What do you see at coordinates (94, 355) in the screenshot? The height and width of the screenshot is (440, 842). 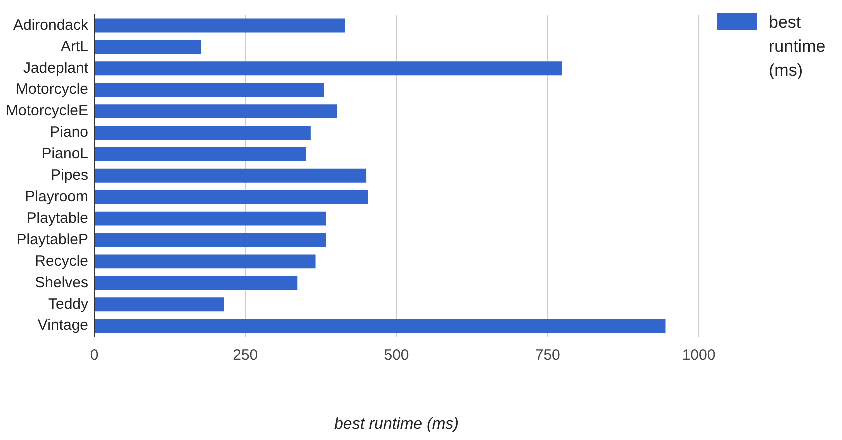 I see `x-tick-label: 0` at bounding box center [94, 355].